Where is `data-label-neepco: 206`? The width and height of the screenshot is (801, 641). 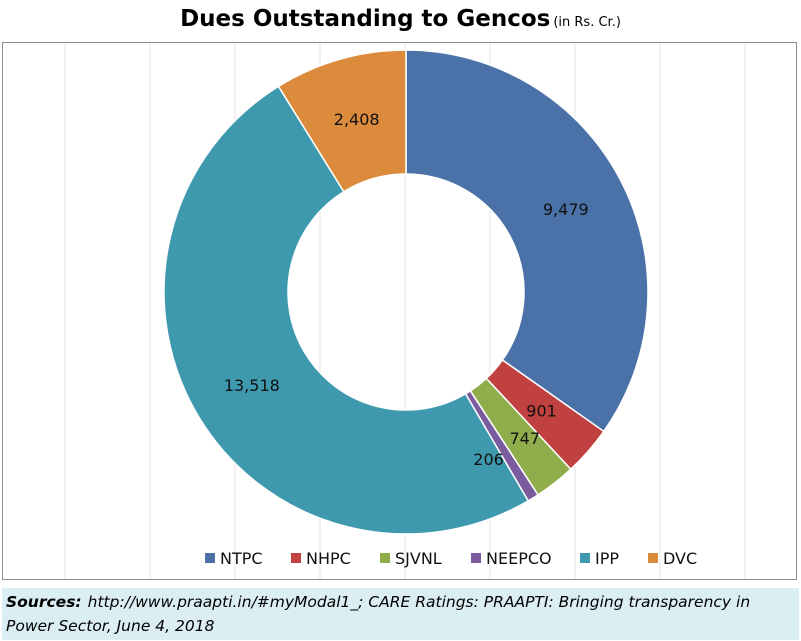 data-label-neepco: 206 is located at coordinates (488, 459).